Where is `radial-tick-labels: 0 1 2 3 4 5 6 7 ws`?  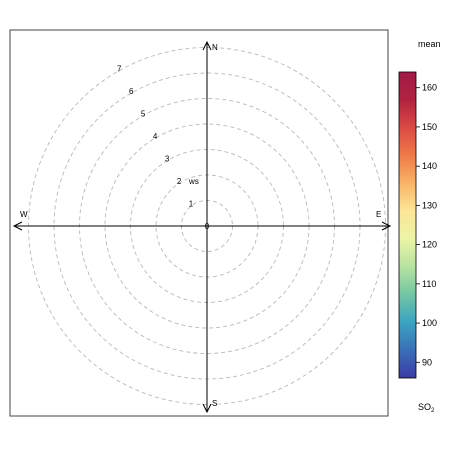 radial-tick-labels: 0 1 2 3 4 5 6 7 ws is located at coordinates (163, 147).